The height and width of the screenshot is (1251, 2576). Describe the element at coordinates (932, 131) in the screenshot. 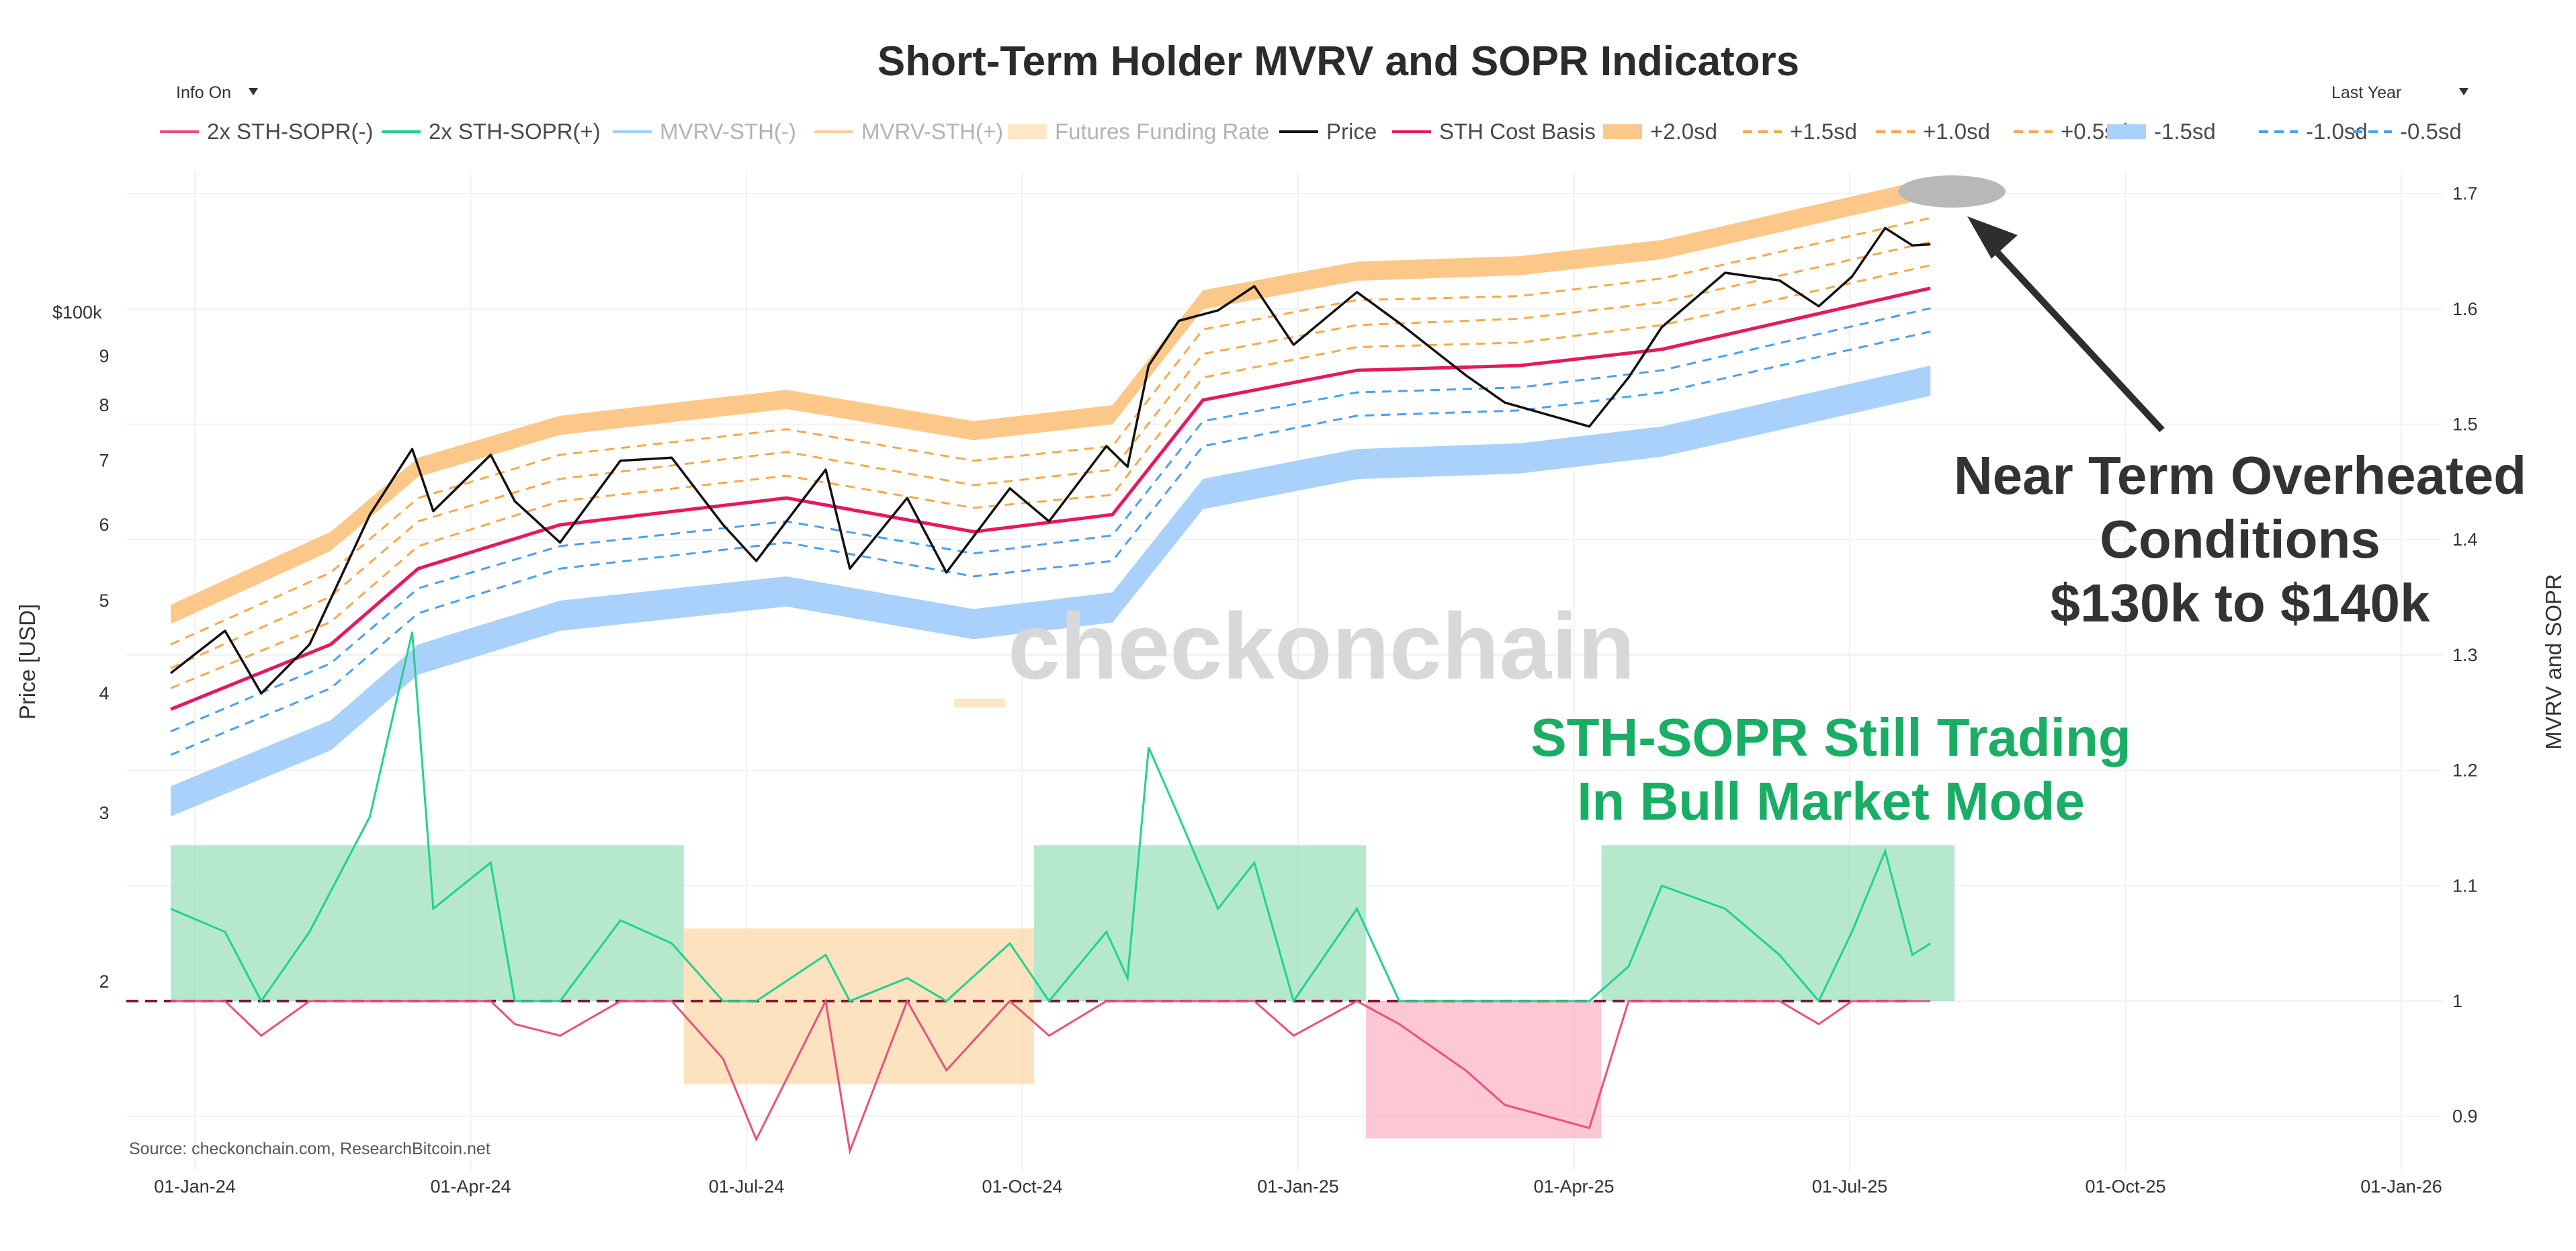

I see `legend-label-mvrv-sth: MVRV-STH(+)` at that location.